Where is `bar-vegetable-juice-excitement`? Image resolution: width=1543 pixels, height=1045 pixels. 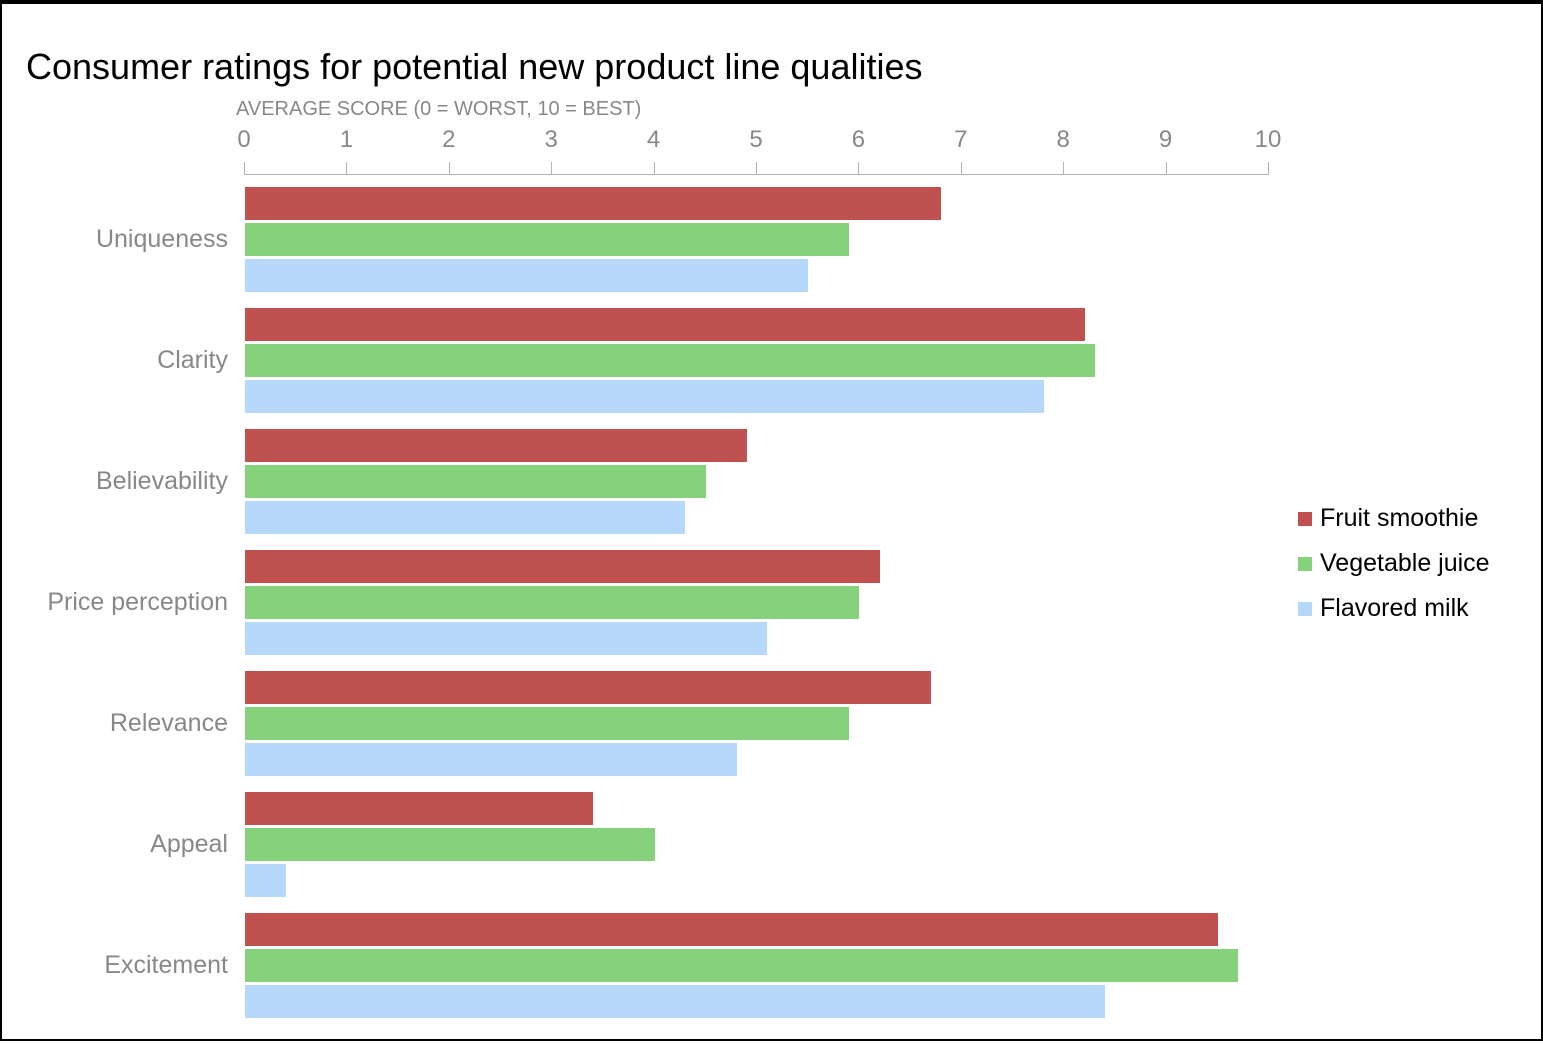
bar-vegetable-juice-excitement is located at coordinates (742, 965).